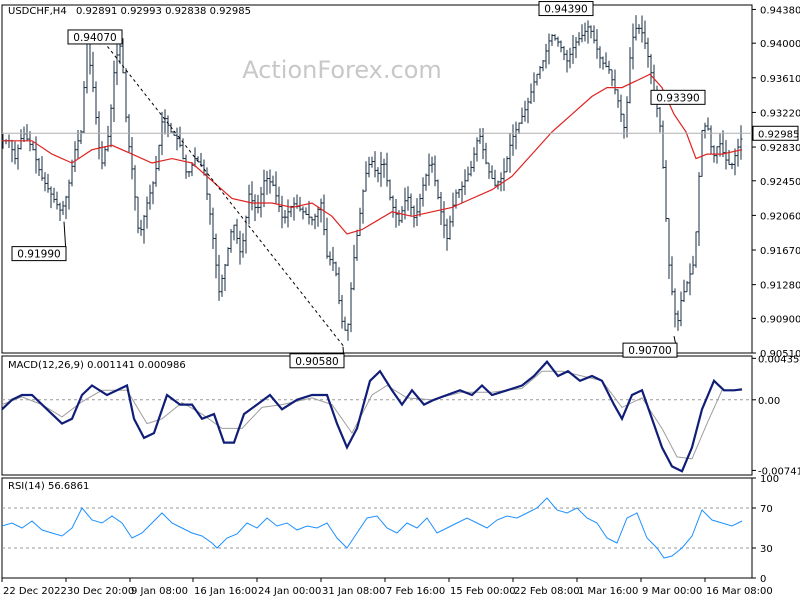 This screenshot has height=600, width=800. What do you see at coordinates (48, 486) in the screenshot?
I see `rsi-header: RSI(14) 56.6861` at bounding box center [48, 486].